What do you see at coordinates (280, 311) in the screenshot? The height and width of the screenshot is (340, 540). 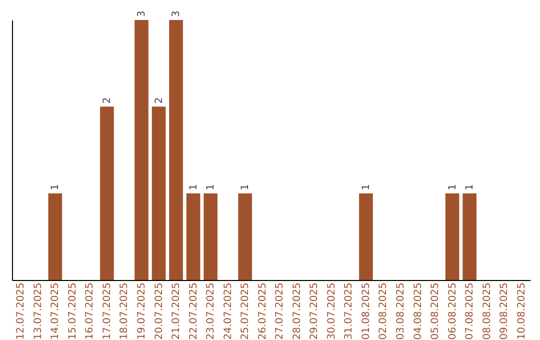 I see `x-tick-label: 27.07.2025` at bounding box center [280, 311].